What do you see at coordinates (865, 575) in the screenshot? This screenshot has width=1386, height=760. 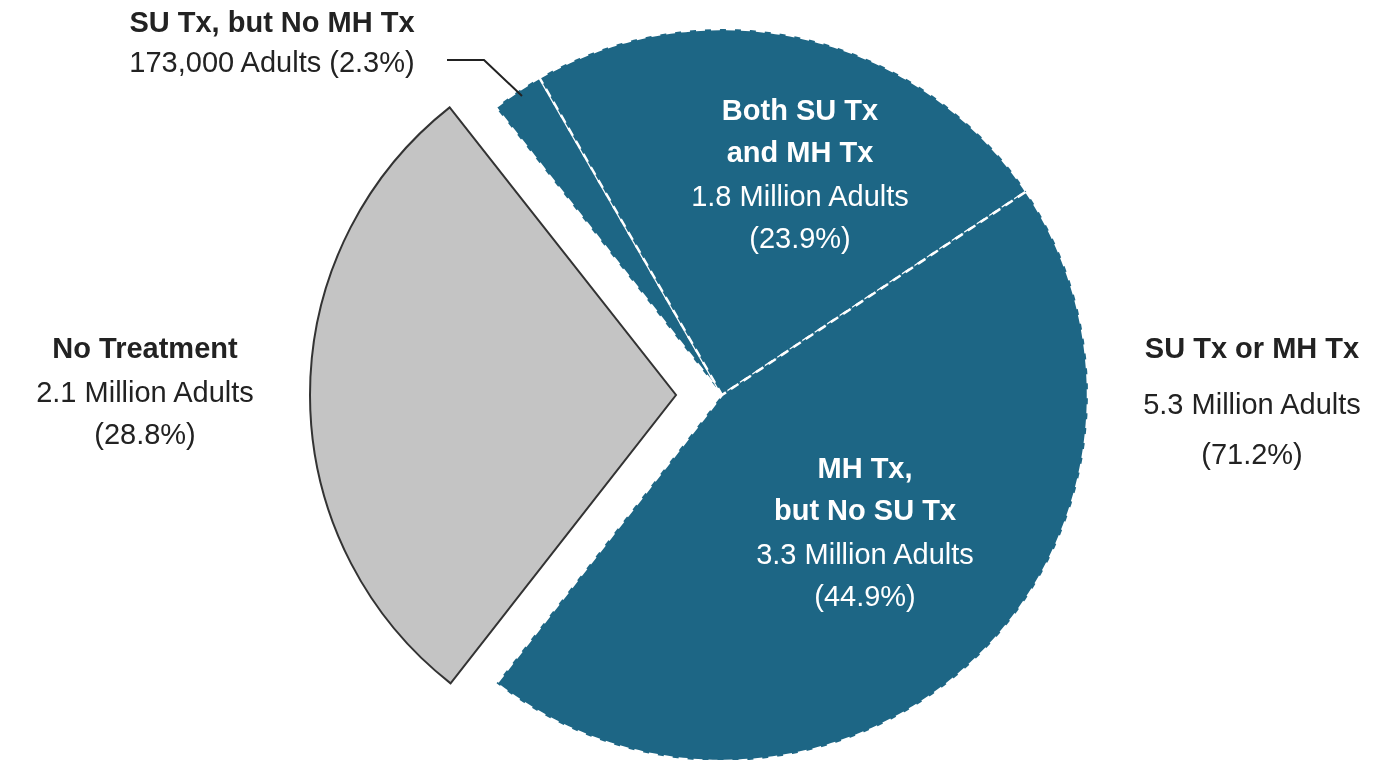 I see `data-label: 3.3 Million Adults (44.9%)` at bounding box center [865, 575].